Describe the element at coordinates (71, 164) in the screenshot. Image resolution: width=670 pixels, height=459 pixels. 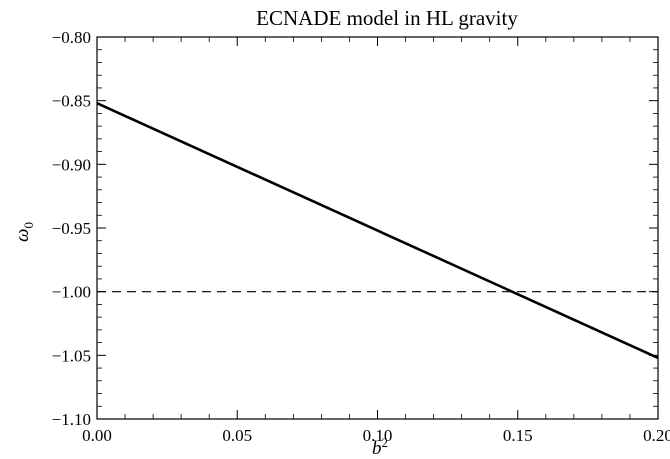
I see `y-tick-label: −0.90` at that location.